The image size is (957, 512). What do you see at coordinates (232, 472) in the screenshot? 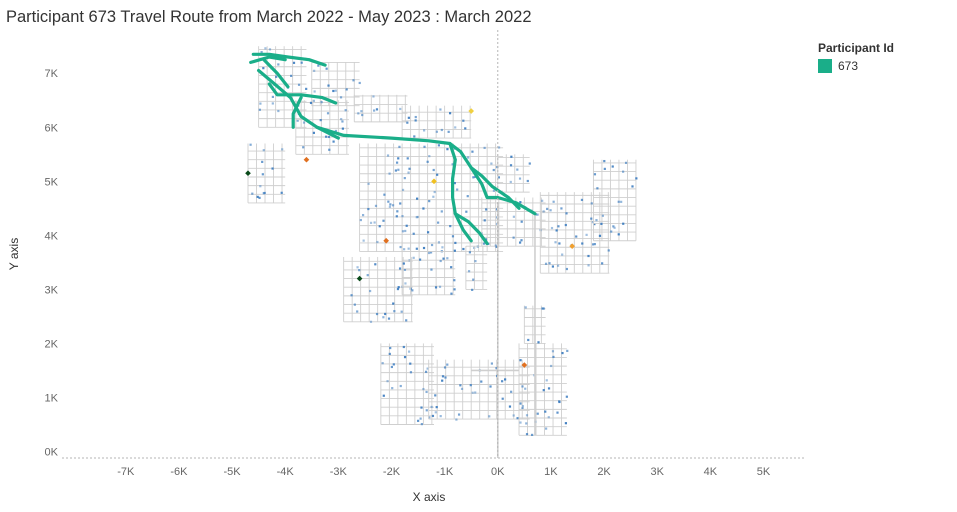
I see `x-tick-label: -5K` at bounding box center [232, 472].